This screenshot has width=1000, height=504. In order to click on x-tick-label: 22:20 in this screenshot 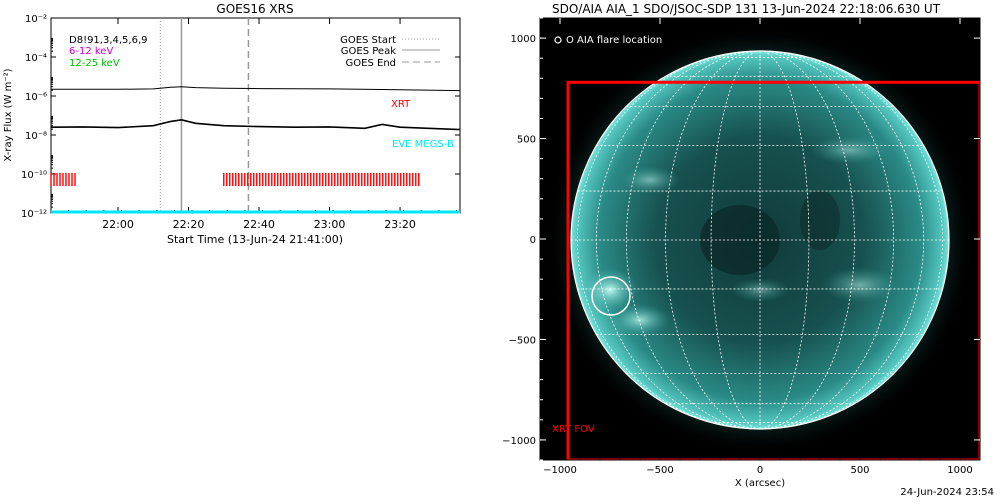, I will do `click(189, 224)`.